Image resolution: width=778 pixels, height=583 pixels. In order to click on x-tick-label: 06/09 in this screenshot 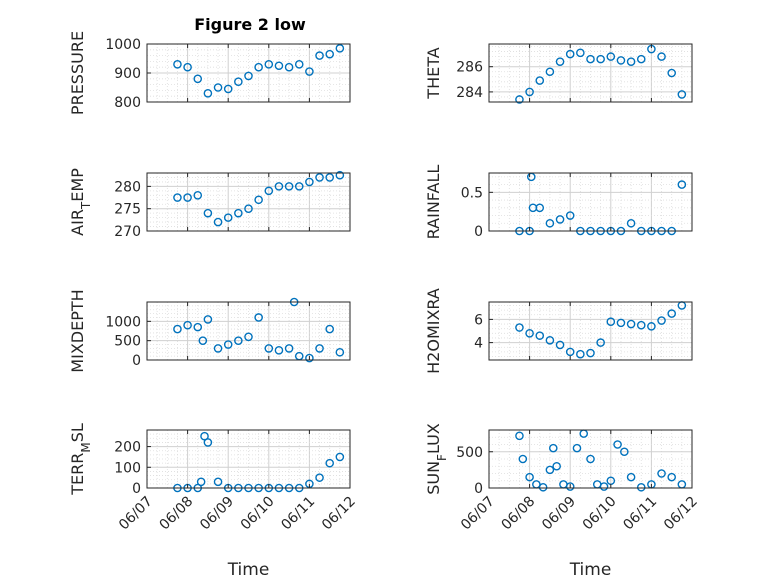, I will do `click(559, 514)`.